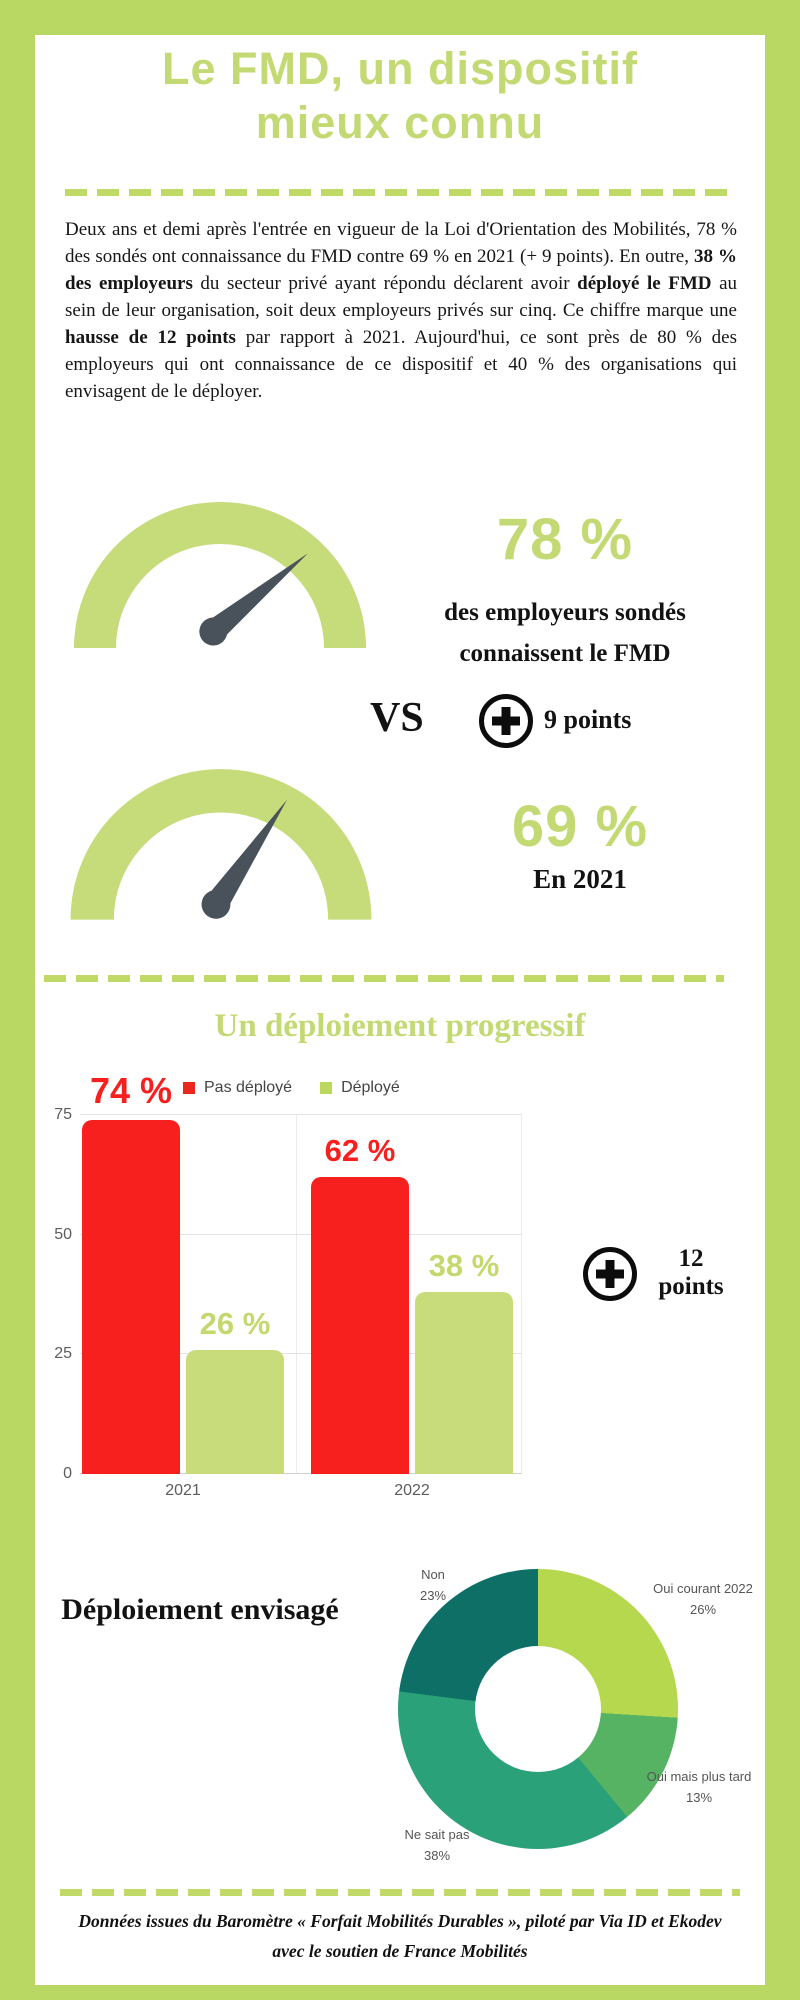  I want to click on bar-2021-déployé, so click(235, 1411).